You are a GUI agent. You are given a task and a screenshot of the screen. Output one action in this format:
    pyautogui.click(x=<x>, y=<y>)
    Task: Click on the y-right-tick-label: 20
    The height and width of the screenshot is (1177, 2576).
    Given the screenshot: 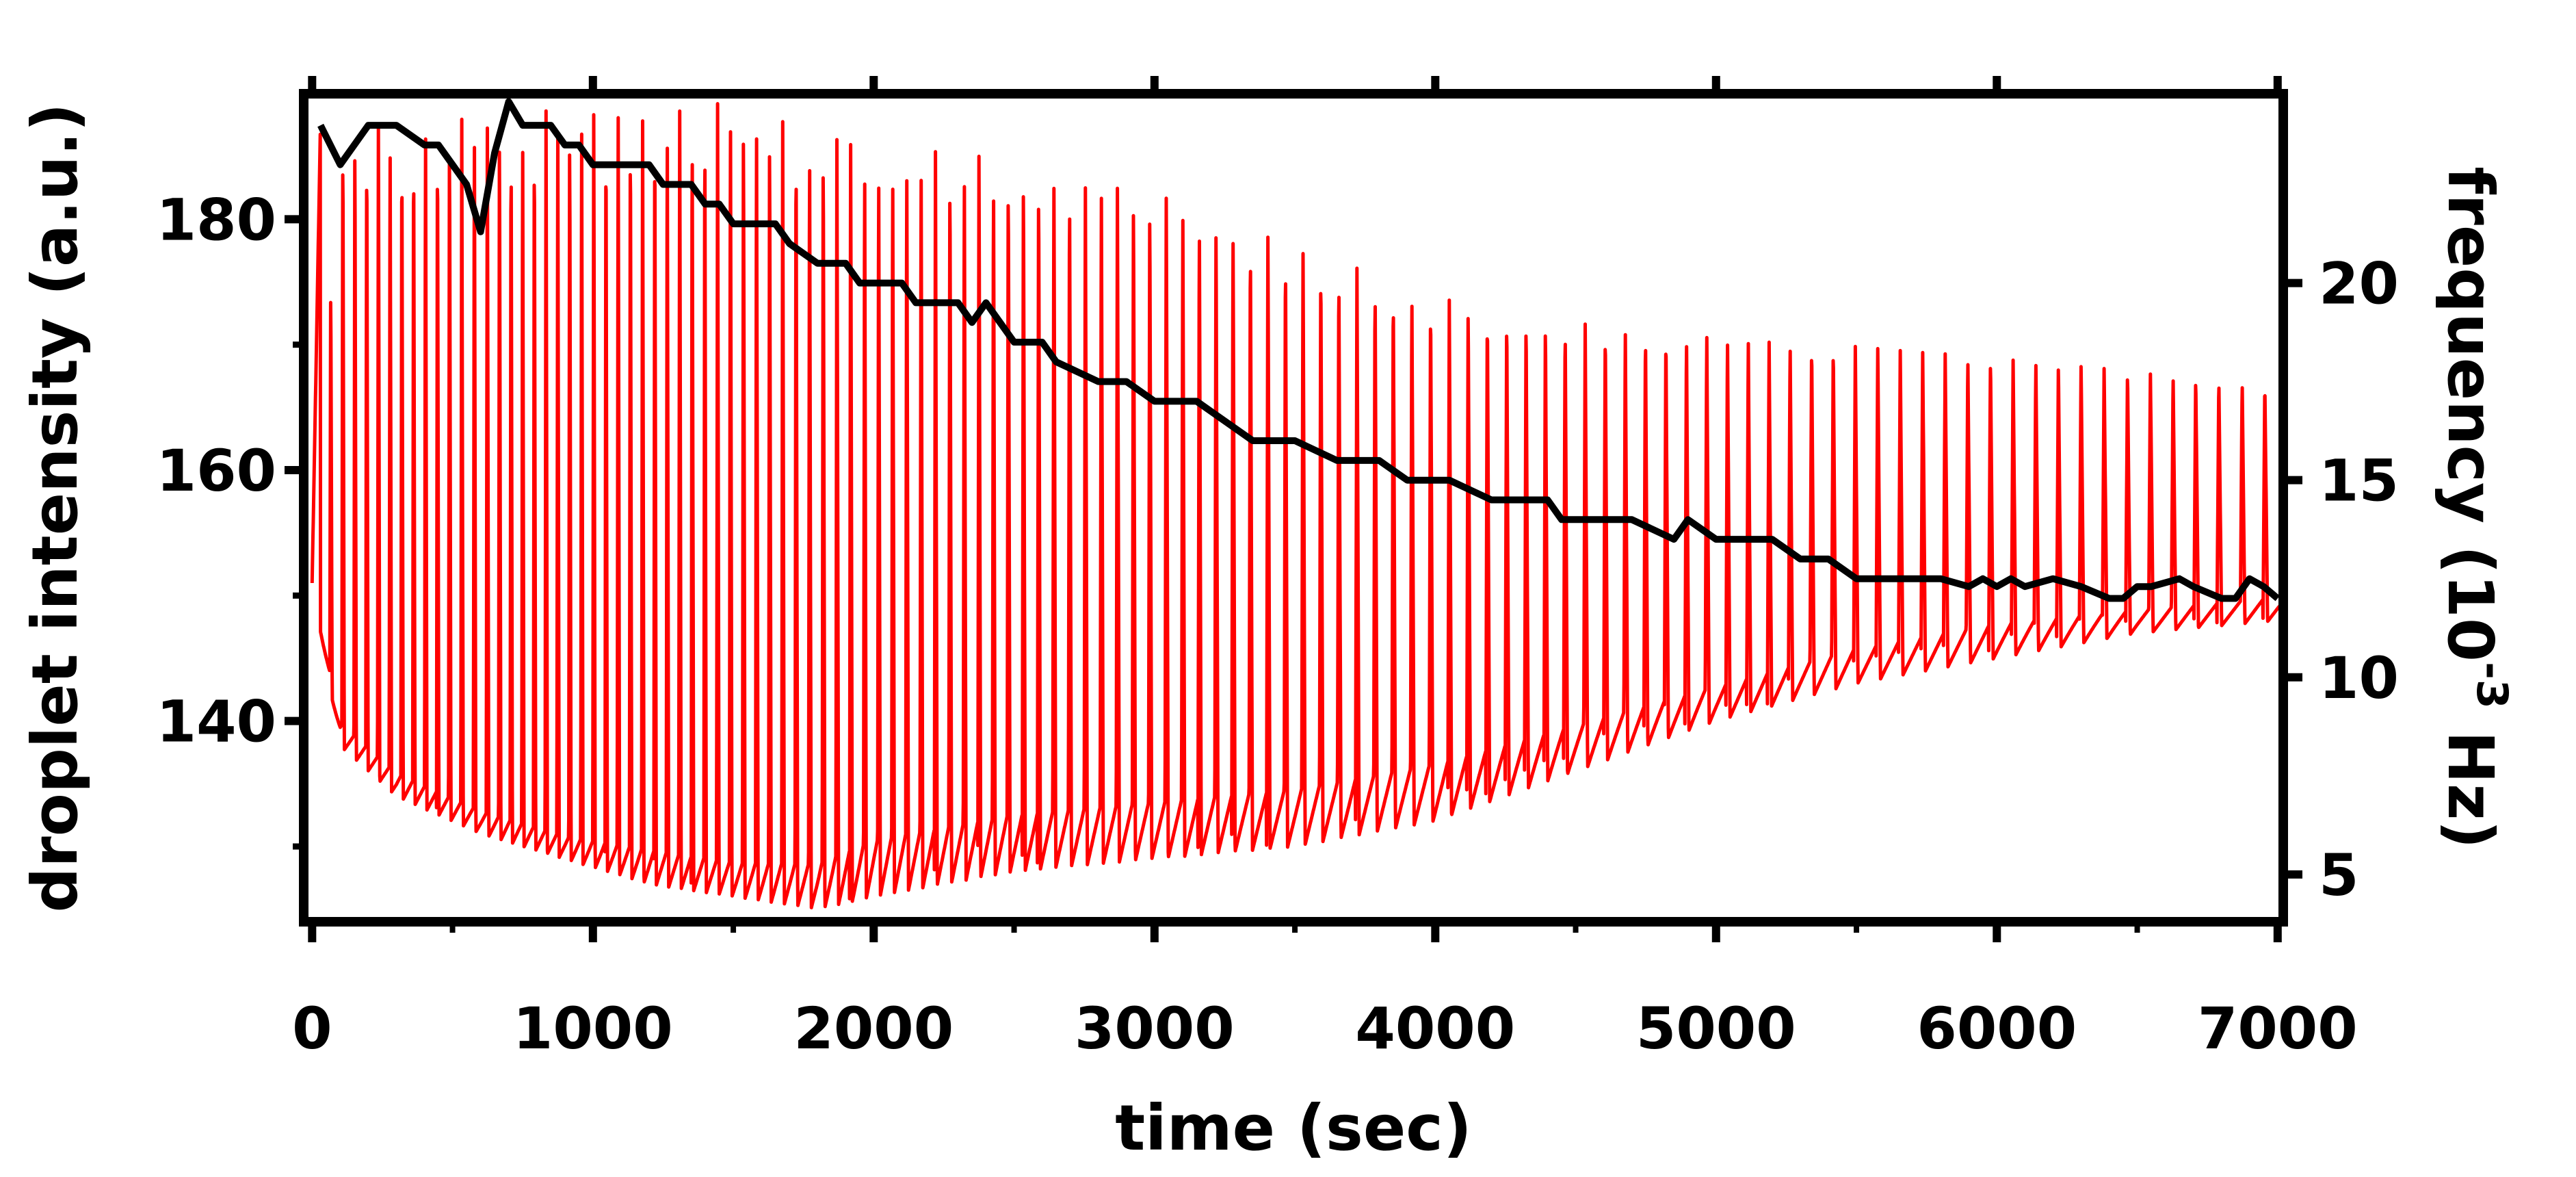 What is the action you would take?
    pyautogui.click(x=2359, y=284)
    